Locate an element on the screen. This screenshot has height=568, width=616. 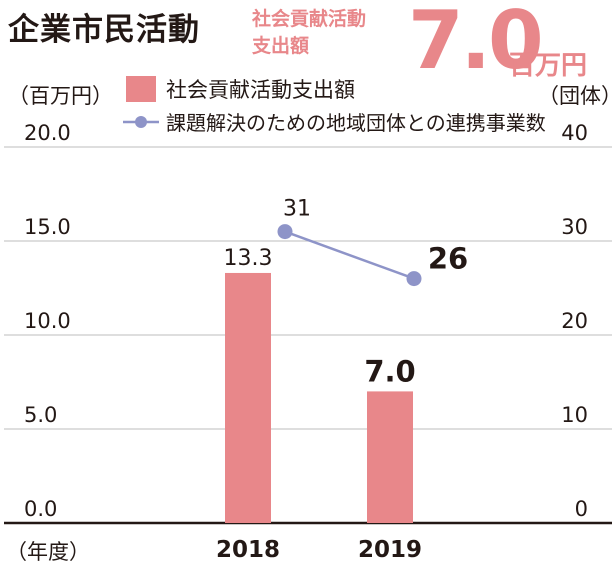
category-label: 2018 is located at coordinates (248, 550).